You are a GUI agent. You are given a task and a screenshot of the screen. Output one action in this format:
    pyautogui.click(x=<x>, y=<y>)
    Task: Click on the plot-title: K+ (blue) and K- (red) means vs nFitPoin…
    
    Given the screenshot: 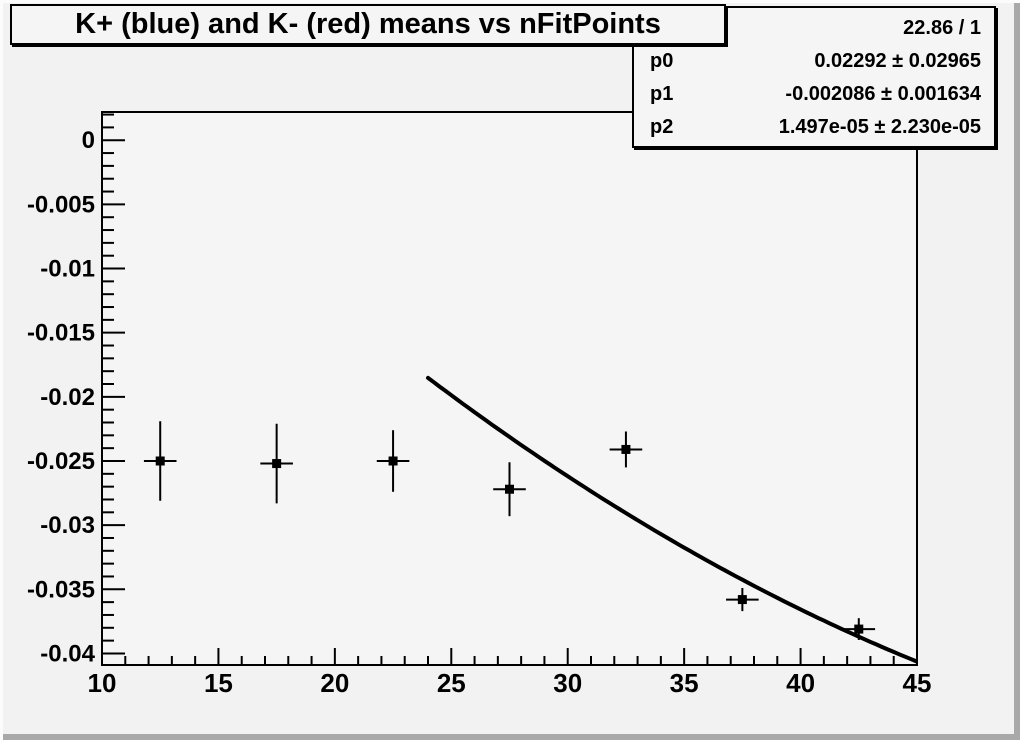 What is the action you would take?
    pyautogui.click(x=368, y=24)
    